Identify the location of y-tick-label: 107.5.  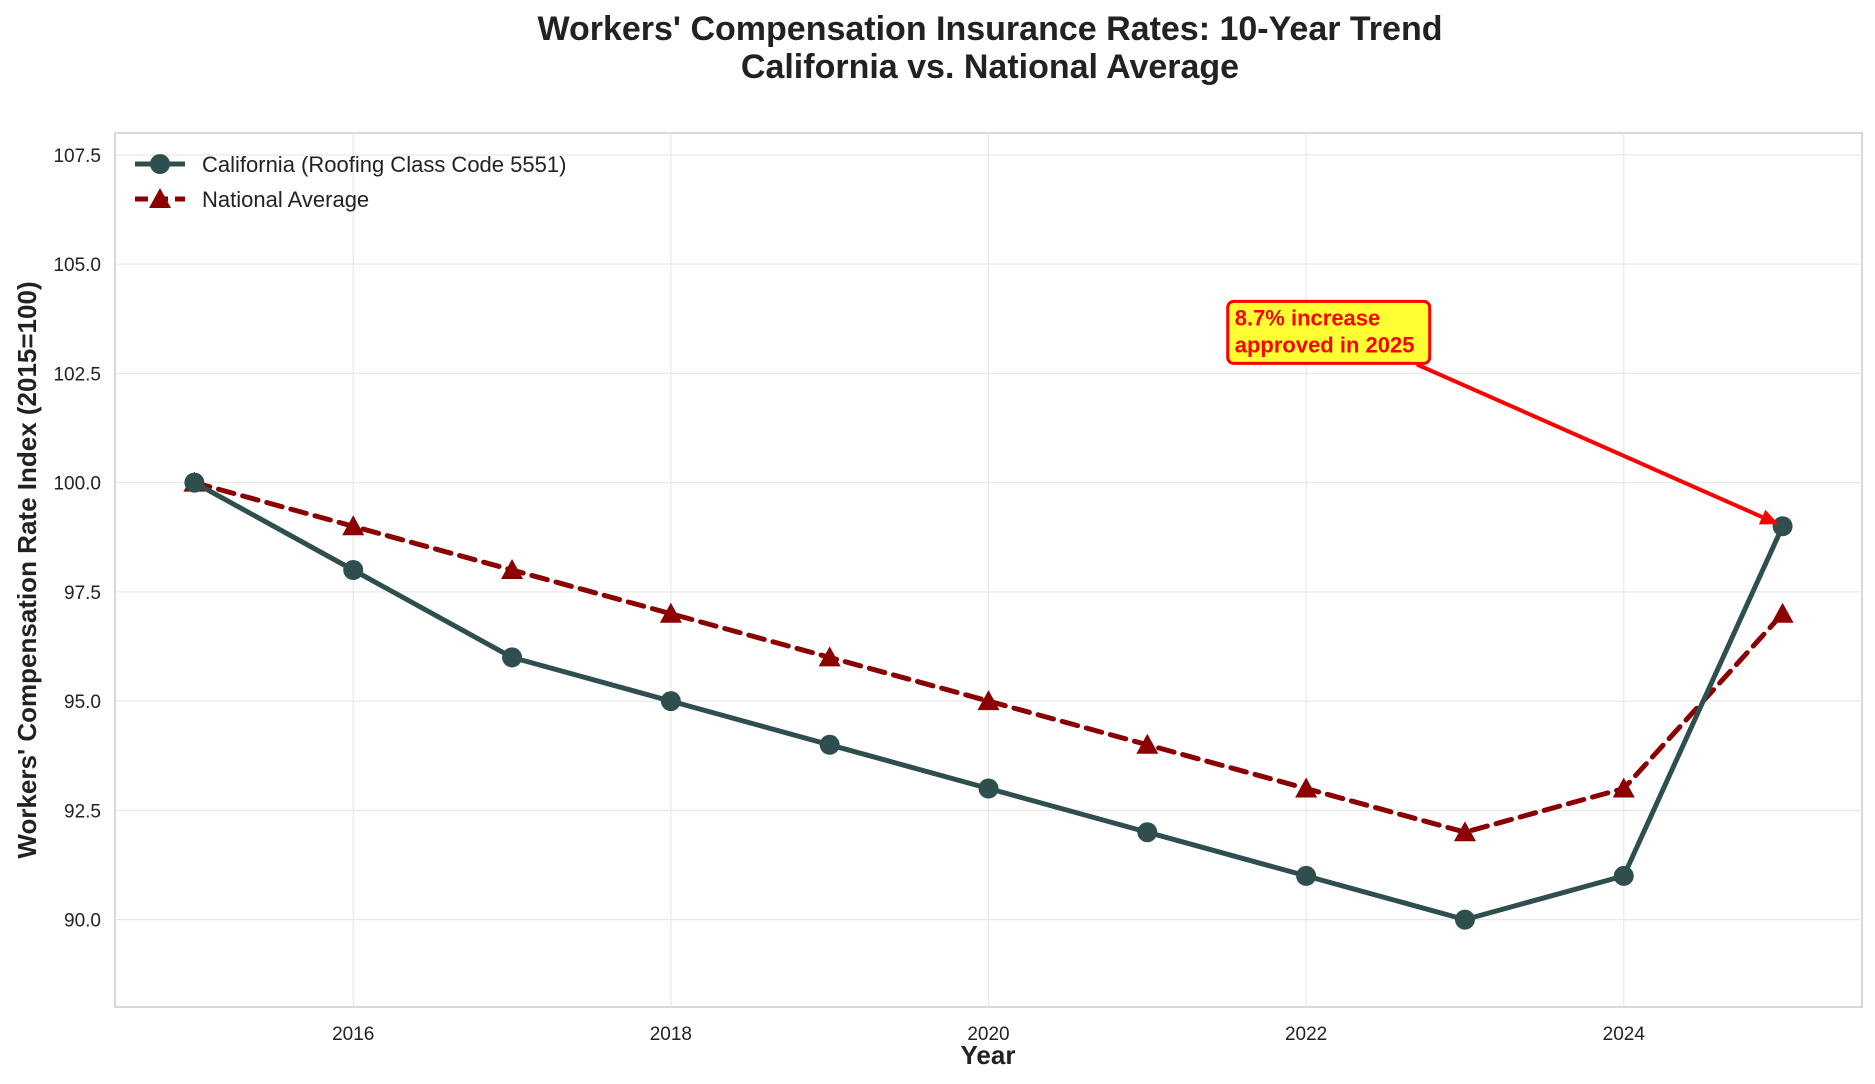
(77, 156).